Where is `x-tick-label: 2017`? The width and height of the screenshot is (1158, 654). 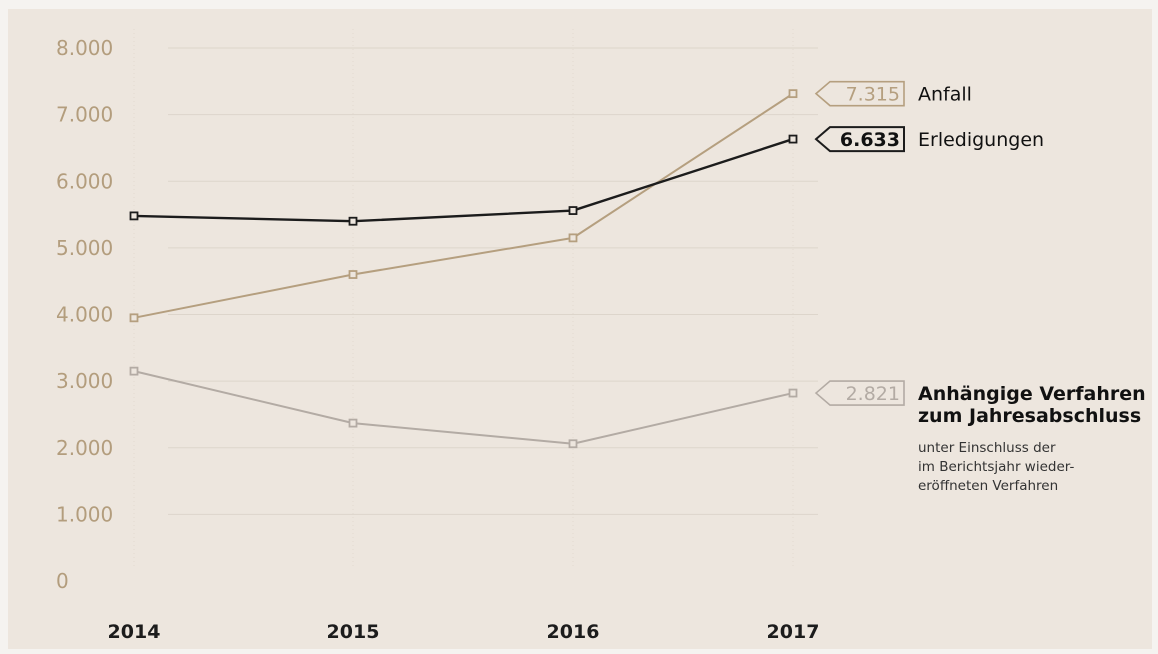
x-tick-label: 2017 is located at coordinates (793, 632).